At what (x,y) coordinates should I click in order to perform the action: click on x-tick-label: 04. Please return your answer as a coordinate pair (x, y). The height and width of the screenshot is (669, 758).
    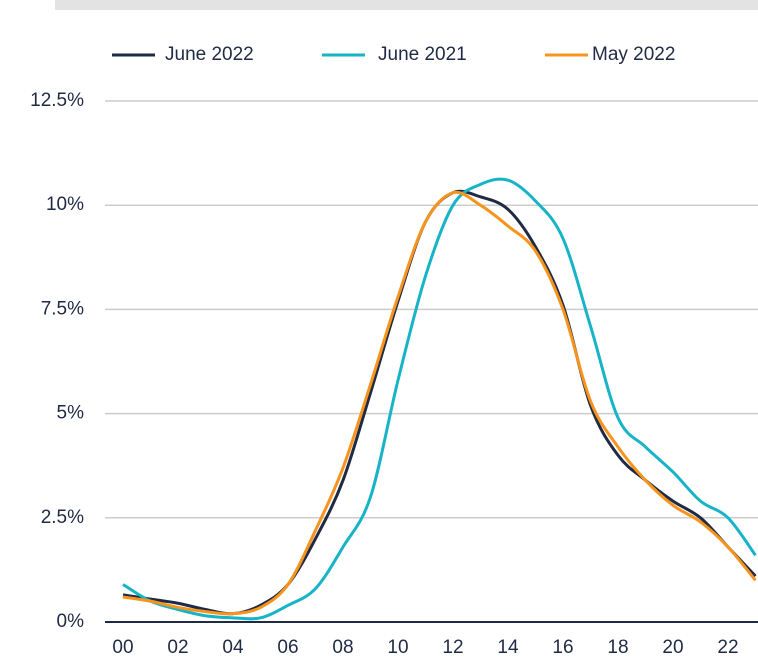
    Looking at the image, I should click on (233, 647).